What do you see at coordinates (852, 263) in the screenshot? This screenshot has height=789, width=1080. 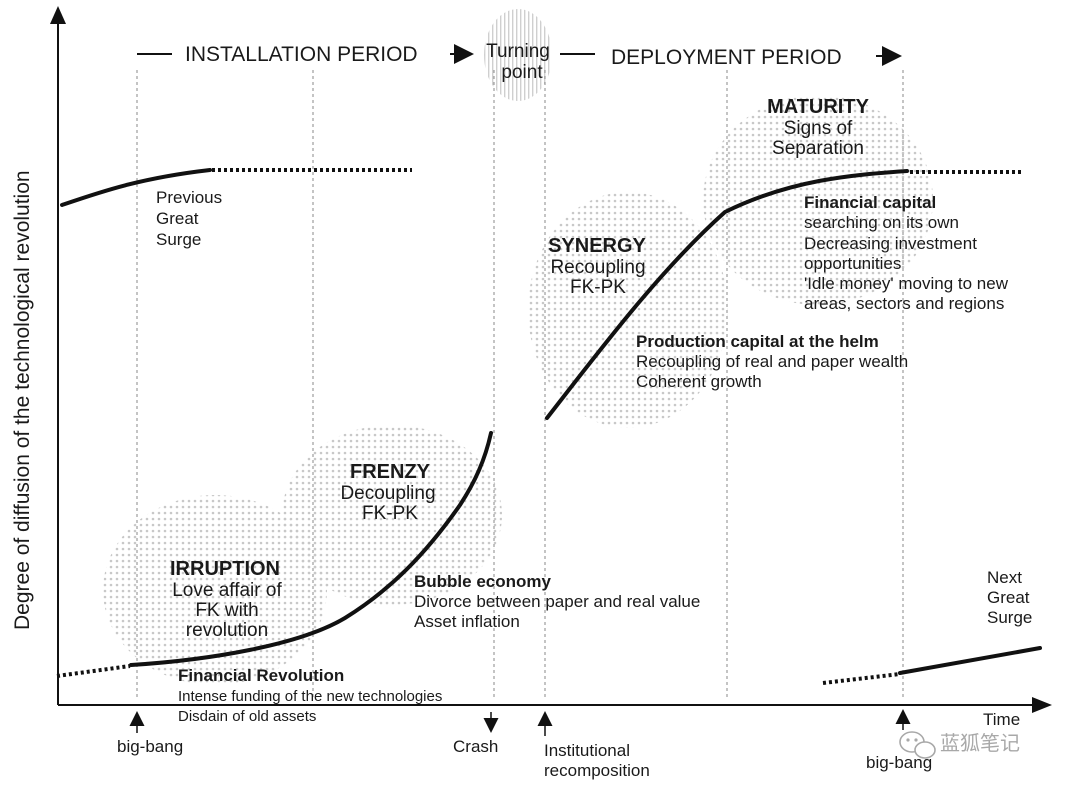 I see `financial-capital-line-3: opportunities` at bounding box center [852, 263].